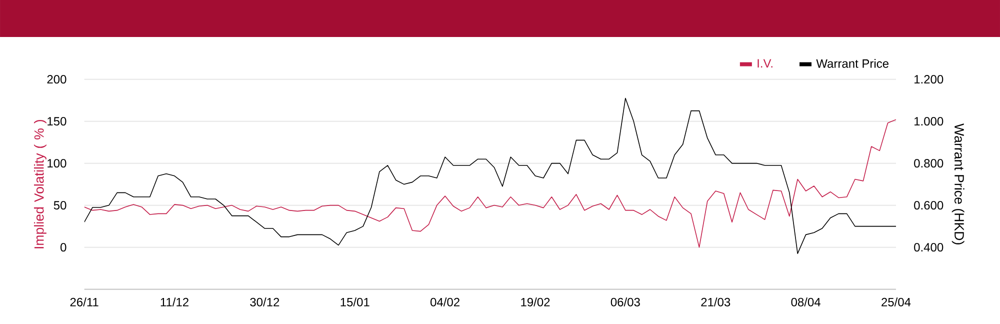 This screenshot has height=324, width=1000. What do you see at coordinates (57, 163) in the screenshot?
I see `y-tick-label: 100` at bounding box center [57, 163].